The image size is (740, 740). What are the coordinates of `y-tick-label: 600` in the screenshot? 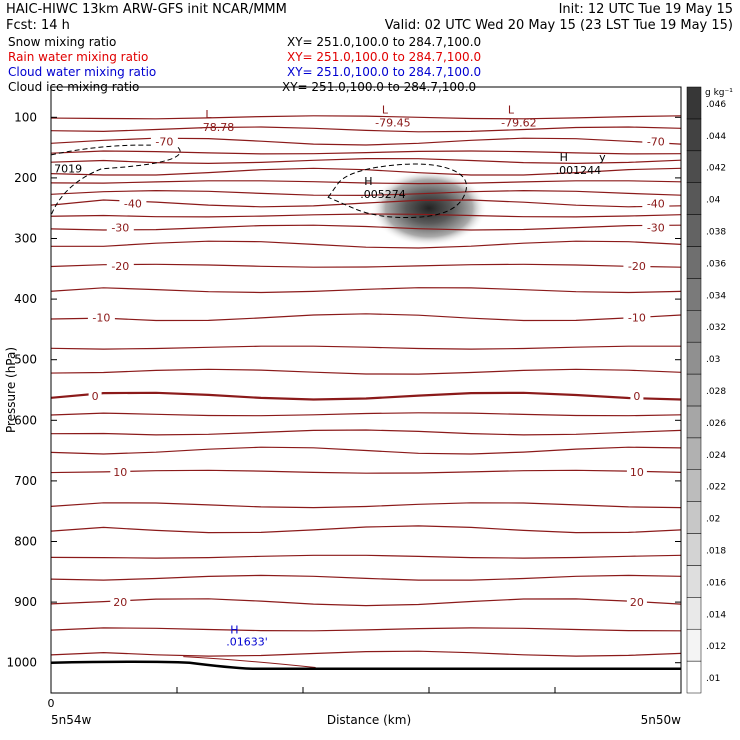 It's located at (25, 420).